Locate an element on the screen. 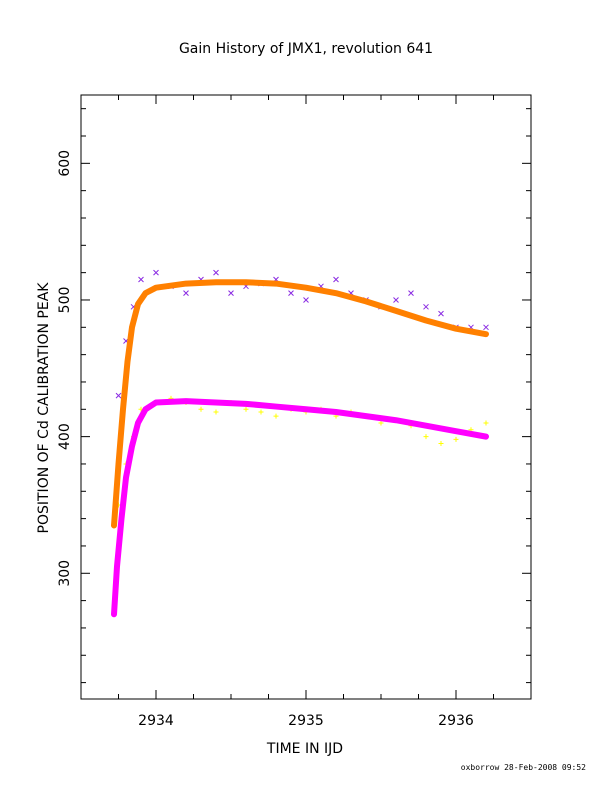 This screenshot has height=792, width=612. y-tick-label: 600 is located at coordinates (65, 163).